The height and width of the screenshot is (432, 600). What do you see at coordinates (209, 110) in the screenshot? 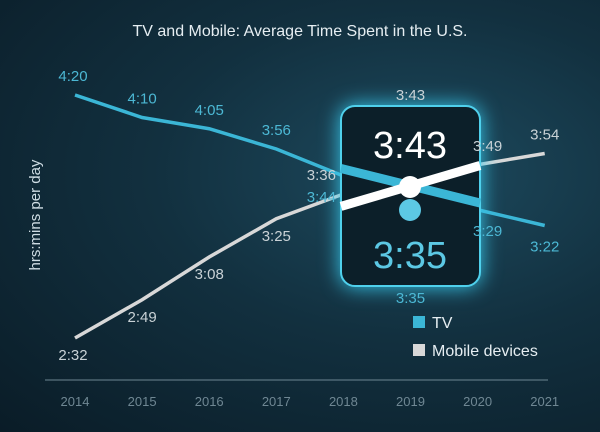
I see `data-label: 4:05` at bounding box center [209, 110].